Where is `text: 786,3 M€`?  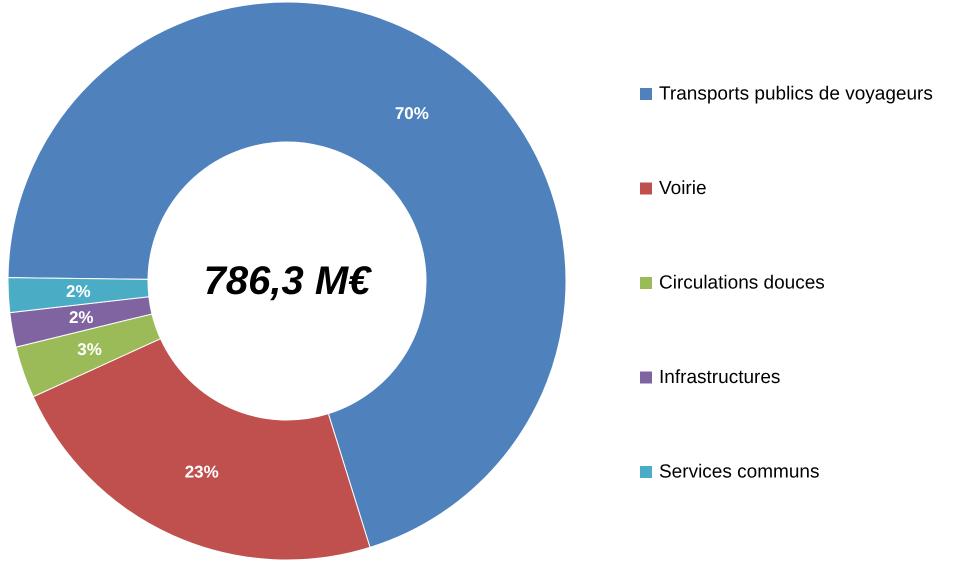 text: 786,3 M€ is located at coordinates (288, 281).